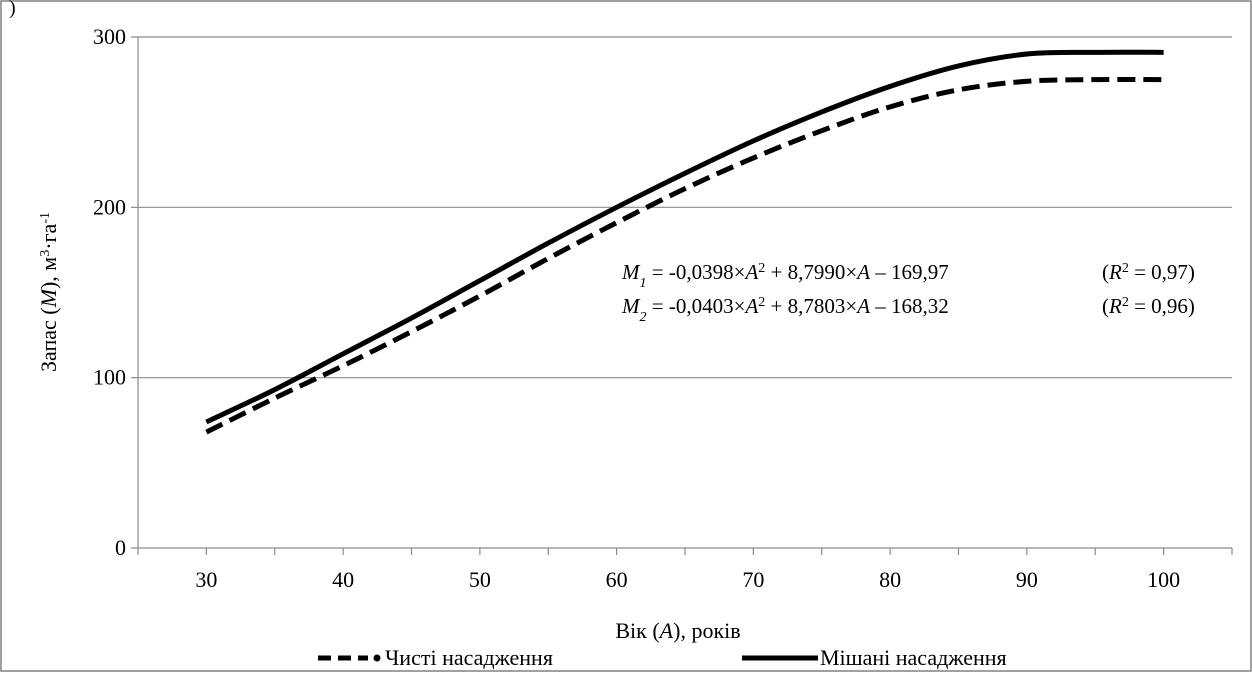  What do you see at coordinates (1163, 579) in the screenshot?
I see `x-tick-label-100: 100` at bounding box center [1163, 579].